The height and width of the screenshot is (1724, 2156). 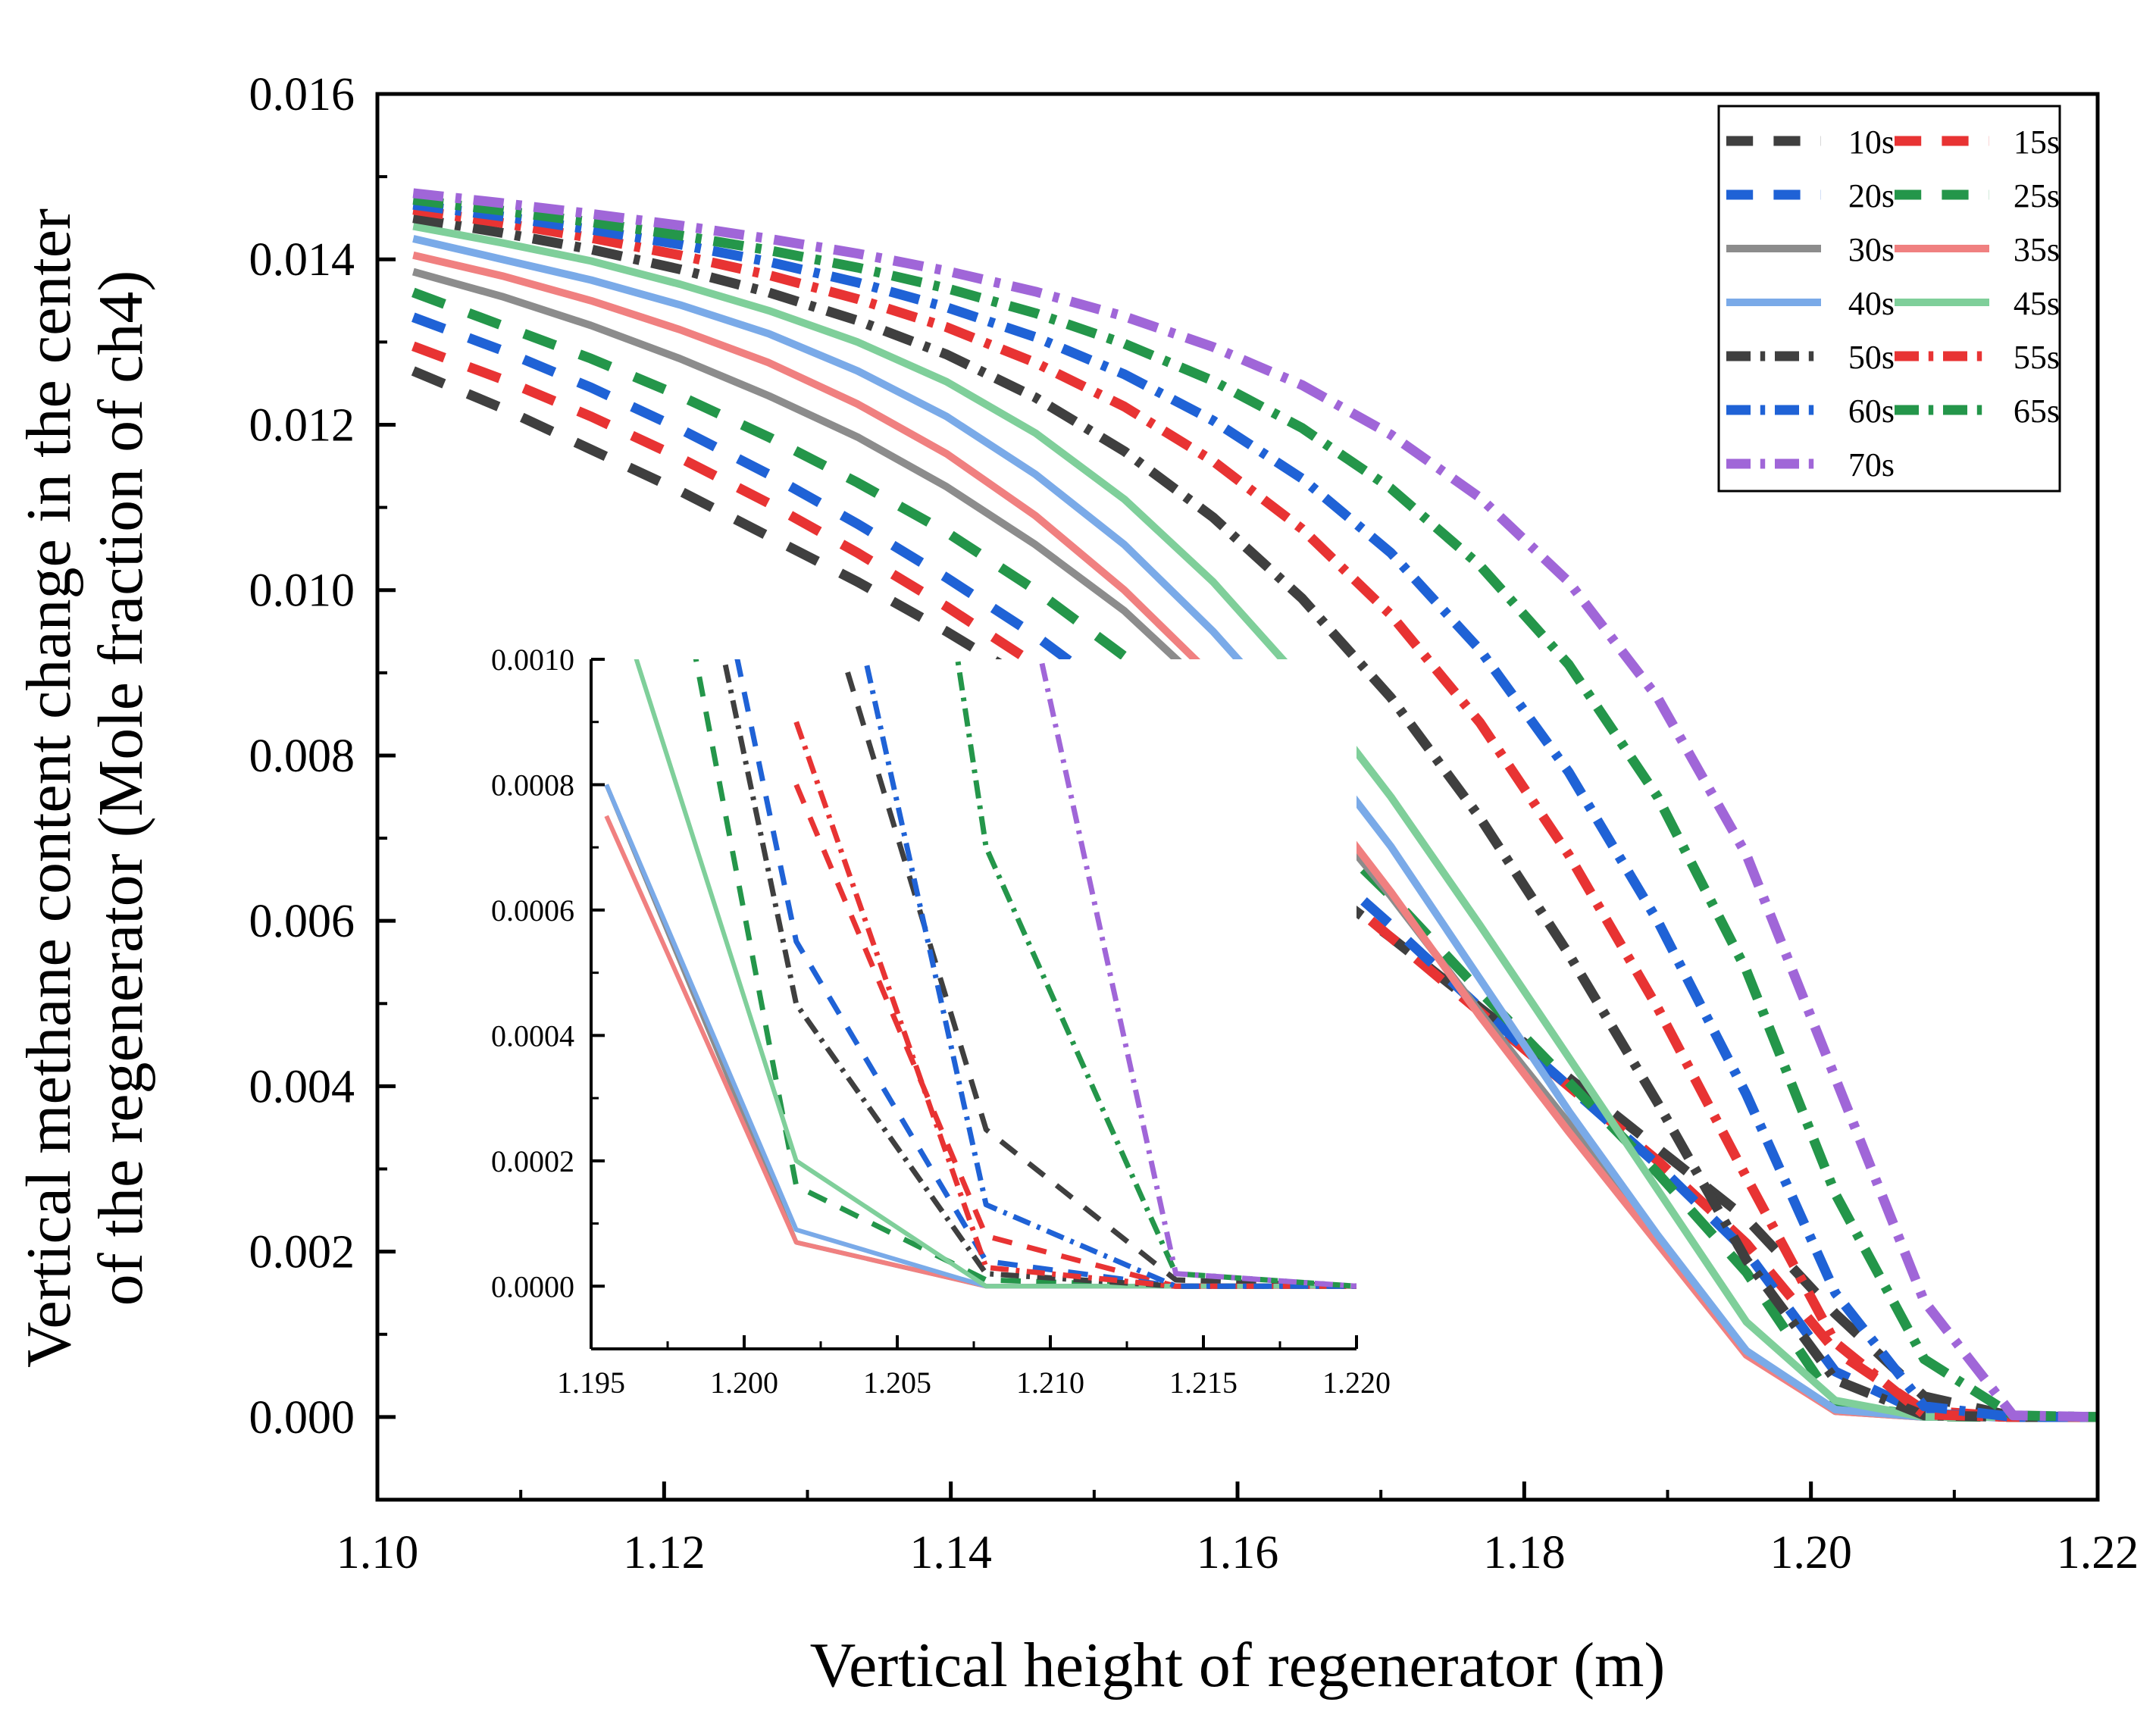 I want to click on x-tick-label: 1.12, so click(x=664, y=1553).